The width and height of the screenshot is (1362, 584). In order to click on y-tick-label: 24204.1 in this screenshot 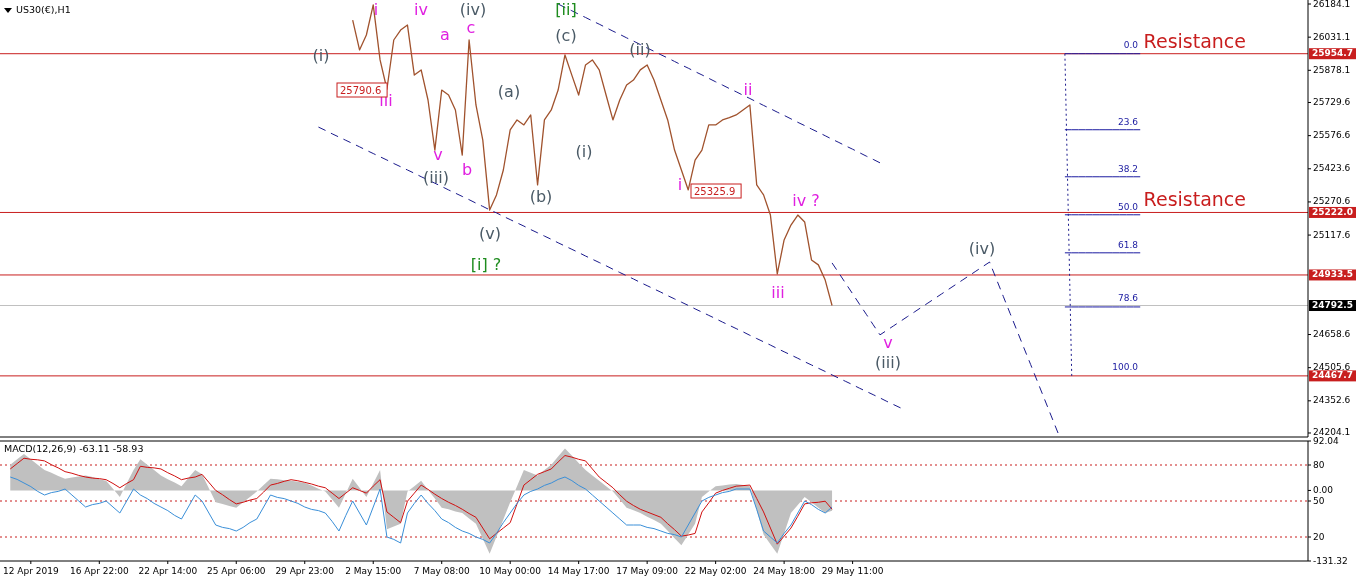, I will do `click(1332, 432)`.